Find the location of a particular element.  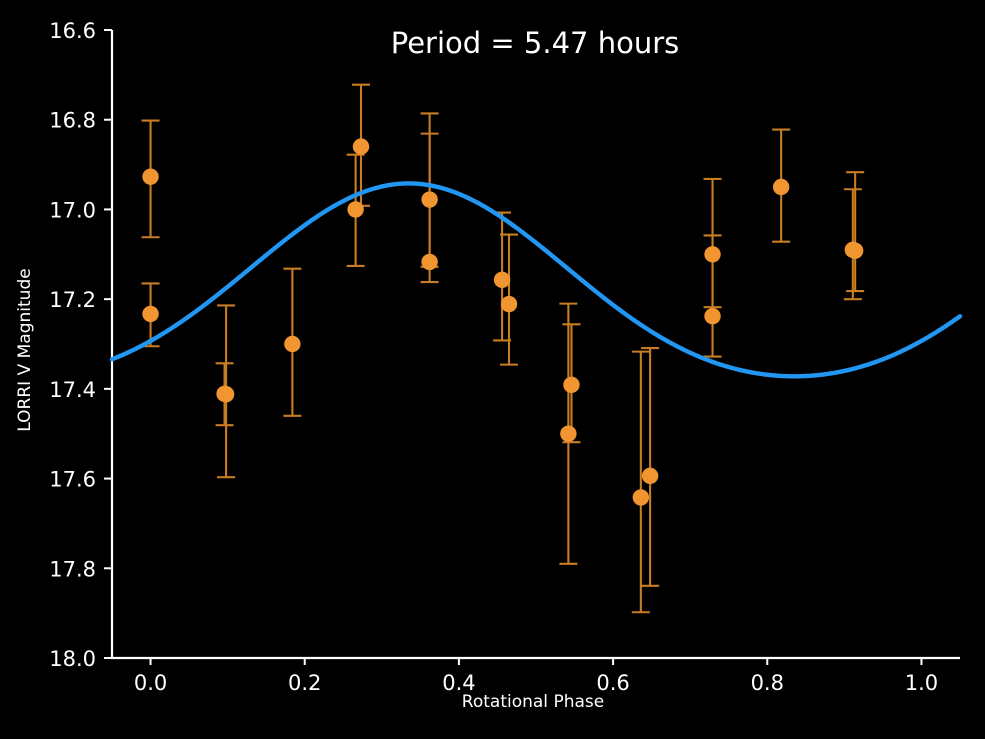

y-tick-label: 18.0 is located at coordinates (72, 659).